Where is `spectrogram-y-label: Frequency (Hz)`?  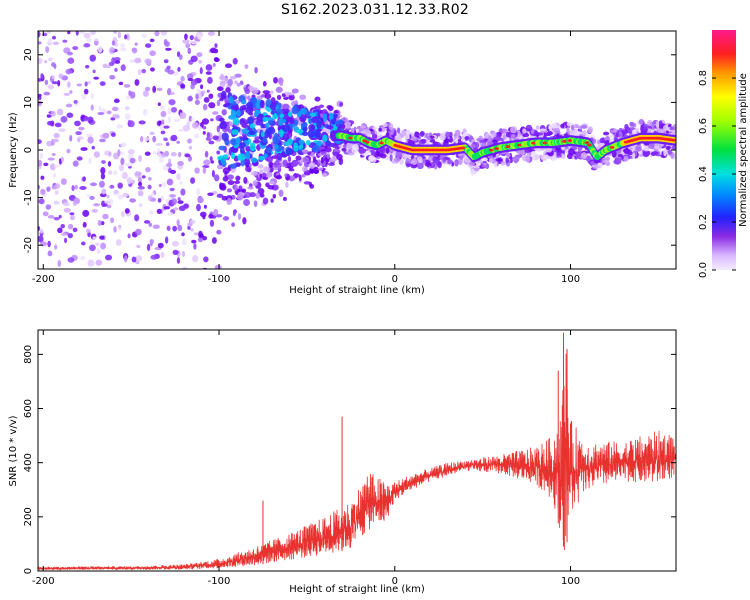
spectrogram-y-label: Frequency (Hz) is located at coordinates (13, 150).